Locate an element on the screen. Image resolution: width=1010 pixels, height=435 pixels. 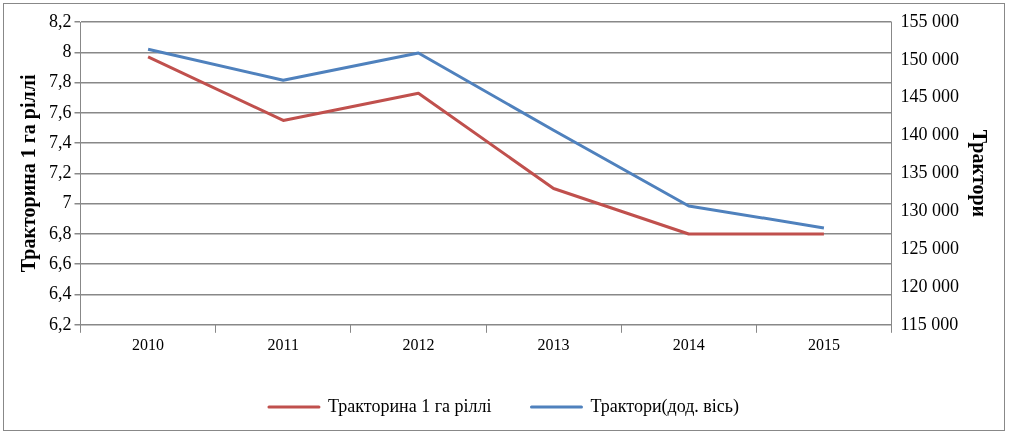
legend-label: Тракторина 1 га ріллі is located at coordinates (409, 405).